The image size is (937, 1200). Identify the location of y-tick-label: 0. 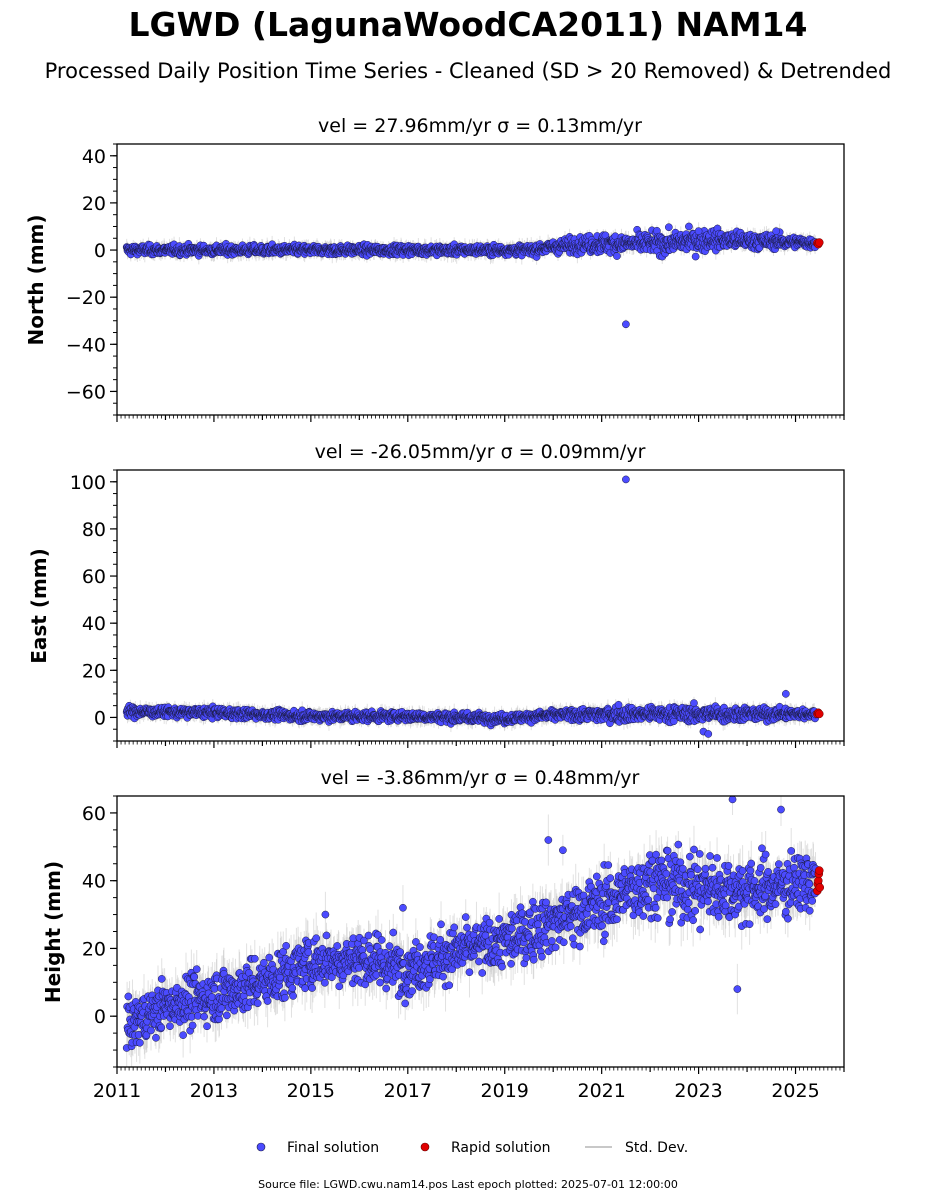
(100, 251).